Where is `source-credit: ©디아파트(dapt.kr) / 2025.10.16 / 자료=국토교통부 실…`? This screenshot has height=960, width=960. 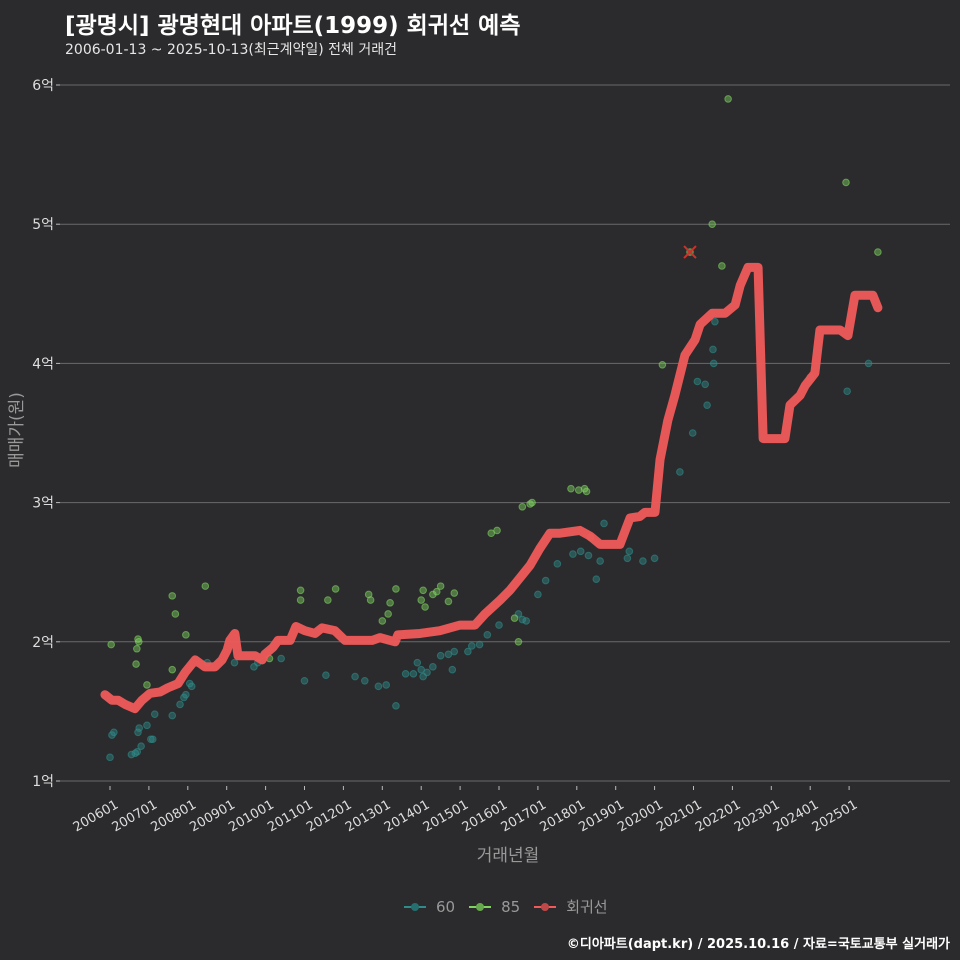
source-credit: ©디아파트(dapt.kr) / 2025.10.16 / 자료=국토교통부 실… is located at coordinates (758, 944).